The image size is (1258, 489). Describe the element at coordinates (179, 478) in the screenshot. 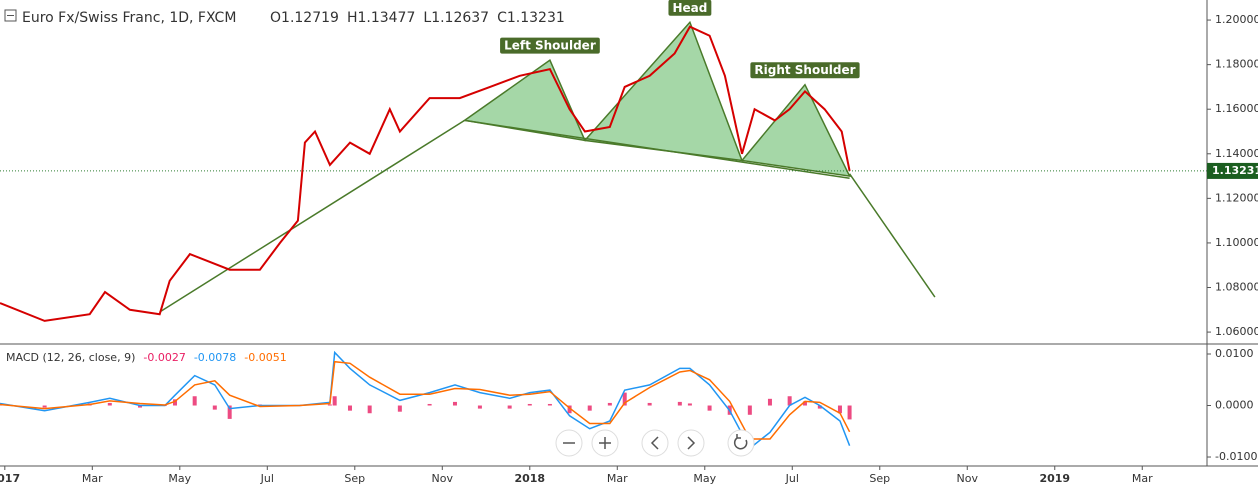

I see `x-tick-label: May` at that location.